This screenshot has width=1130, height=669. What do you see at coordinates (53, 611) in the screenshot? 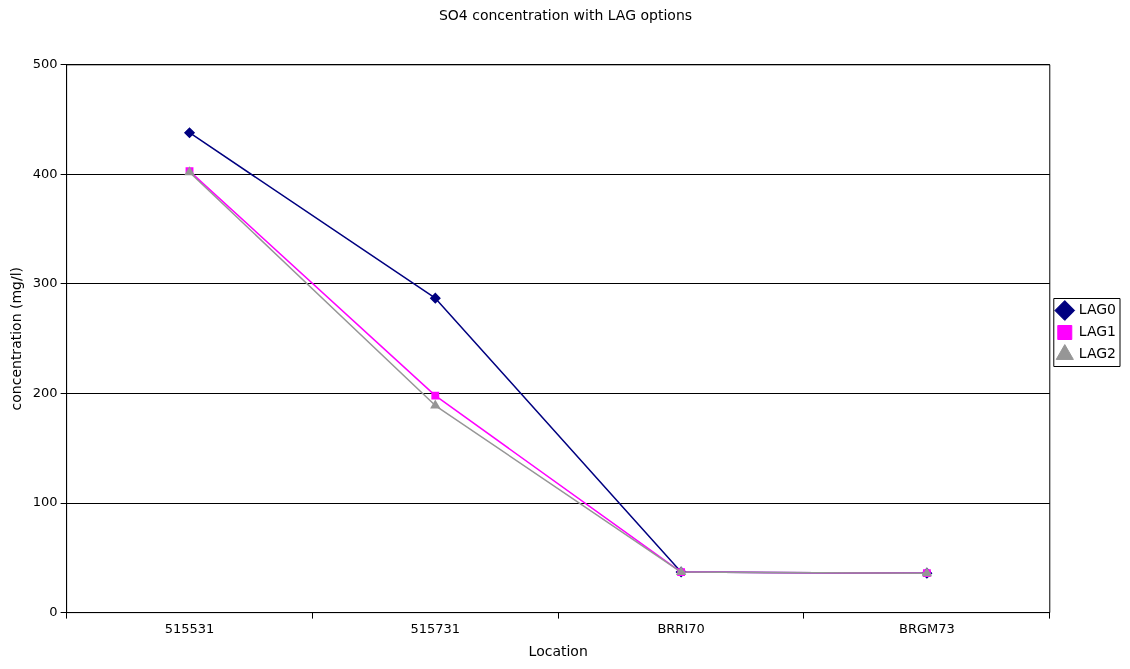
I see `y-tick-label: 0` at bounding box center [53, 611].